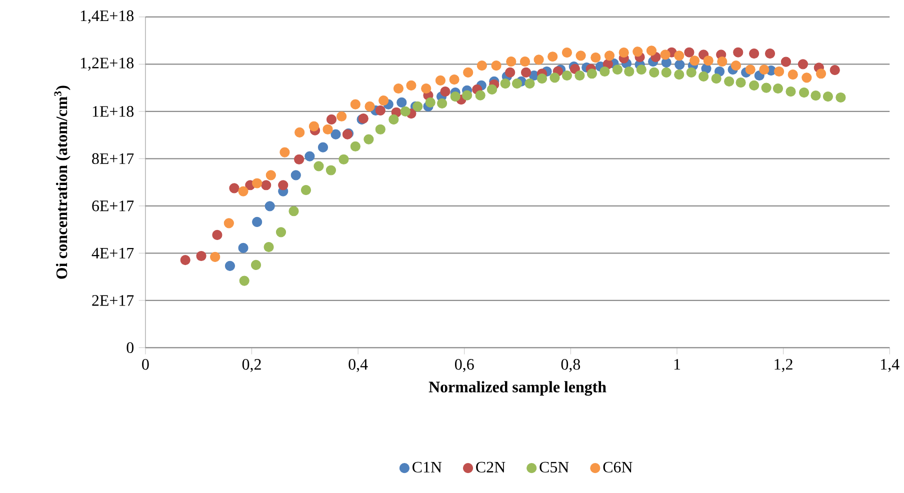  What do you see at coordinates (145, 364) in the screenshot?
I see `x-tick-label: 0` at bounding box center [145, 364].